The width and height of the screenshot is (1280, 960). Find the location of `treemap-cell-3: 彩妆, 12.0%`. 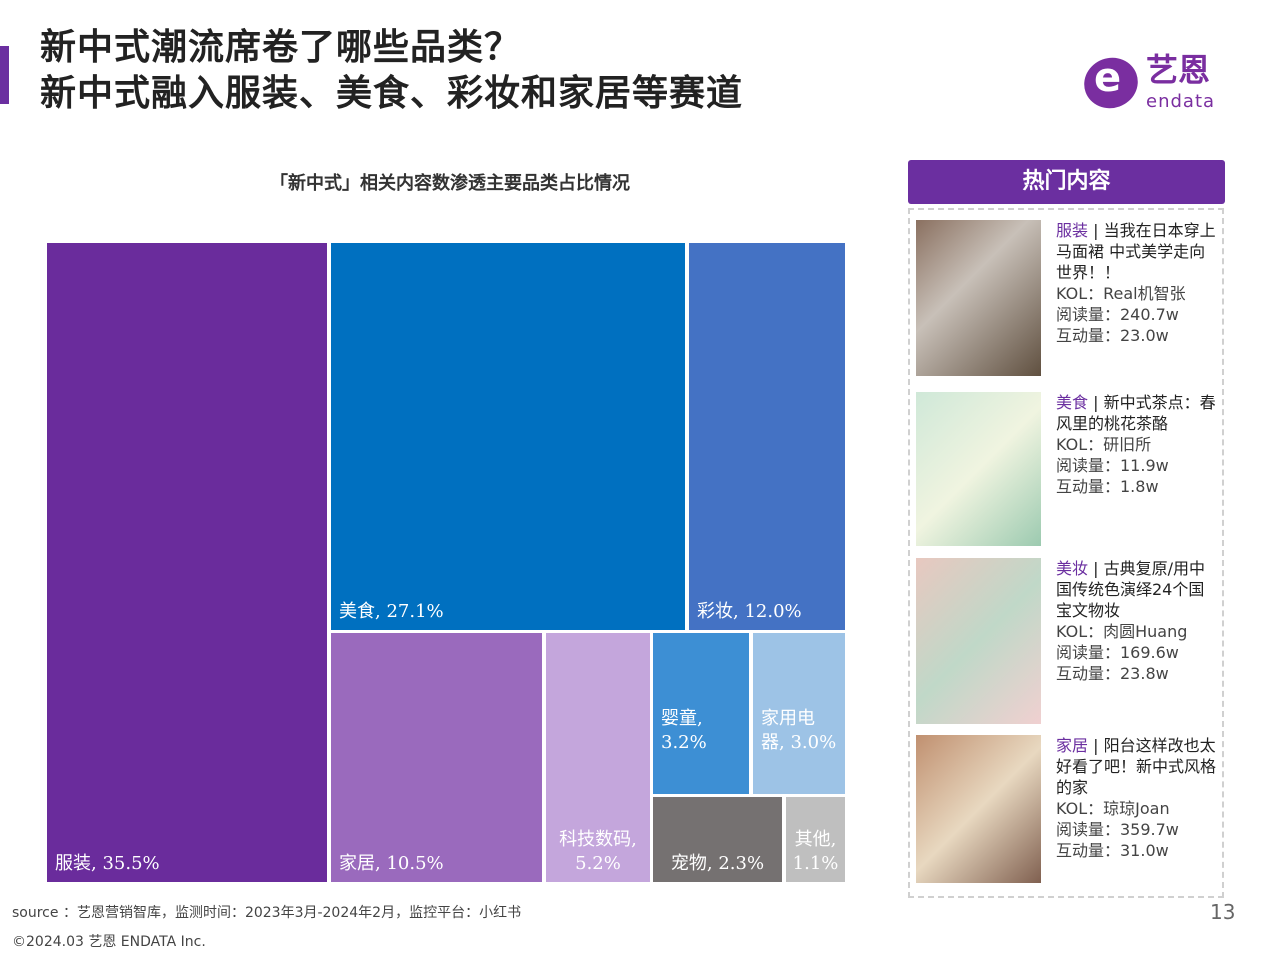

treemap-cell-3: 彩妆, 12.0% is located at coordinates (767, 436).